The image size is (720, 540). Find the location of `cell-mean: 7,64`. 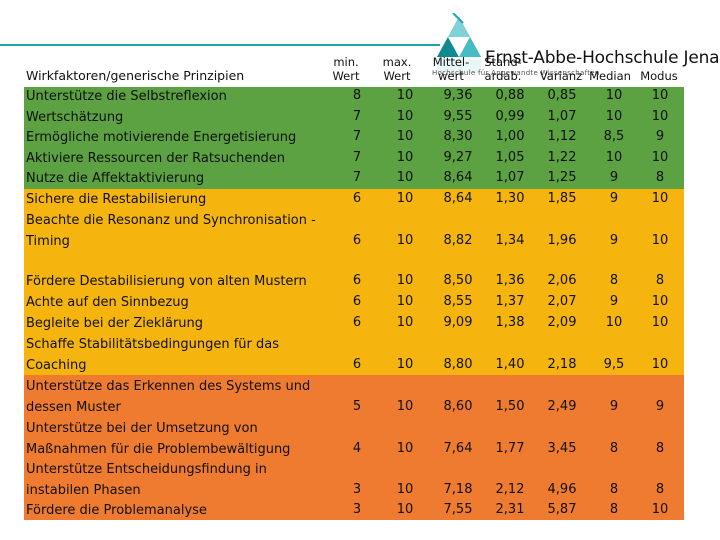

cell-mean: 7,64 is located at coordinates (458, 448).